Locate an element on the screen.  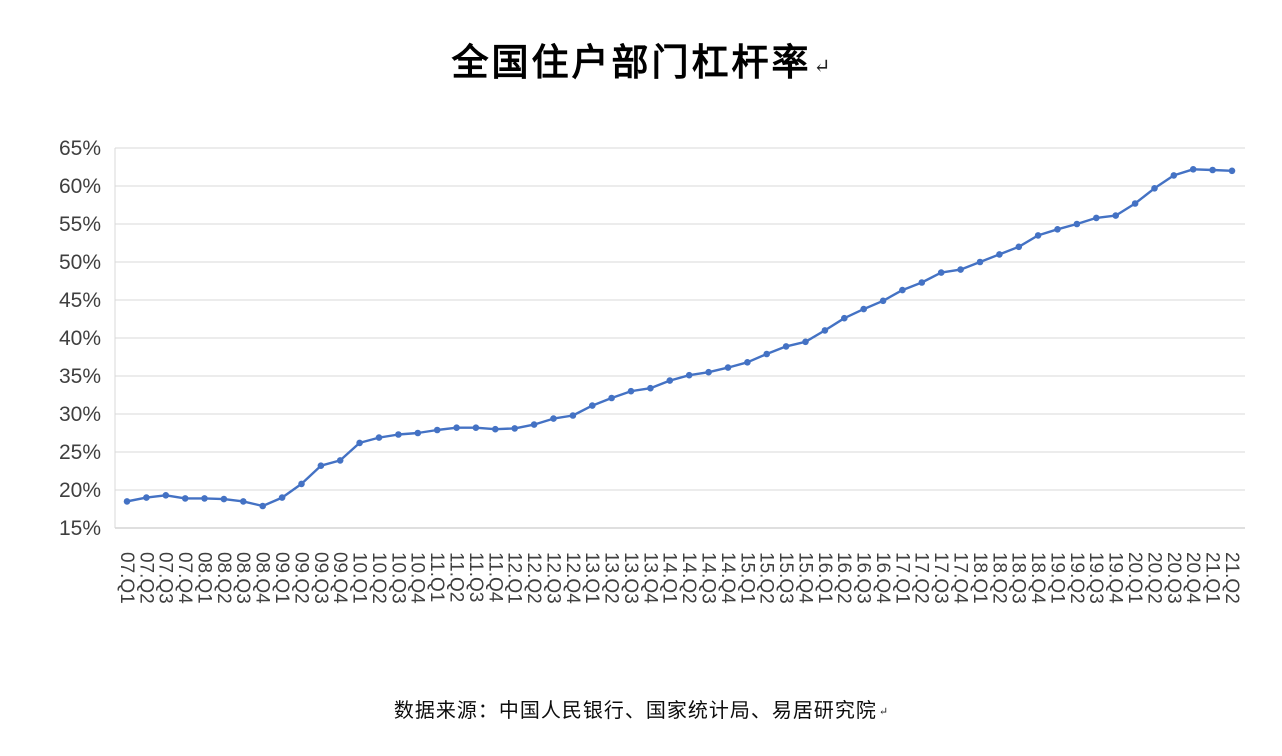
svg-text: 07.Q1 is located at coordinates (126, 578).